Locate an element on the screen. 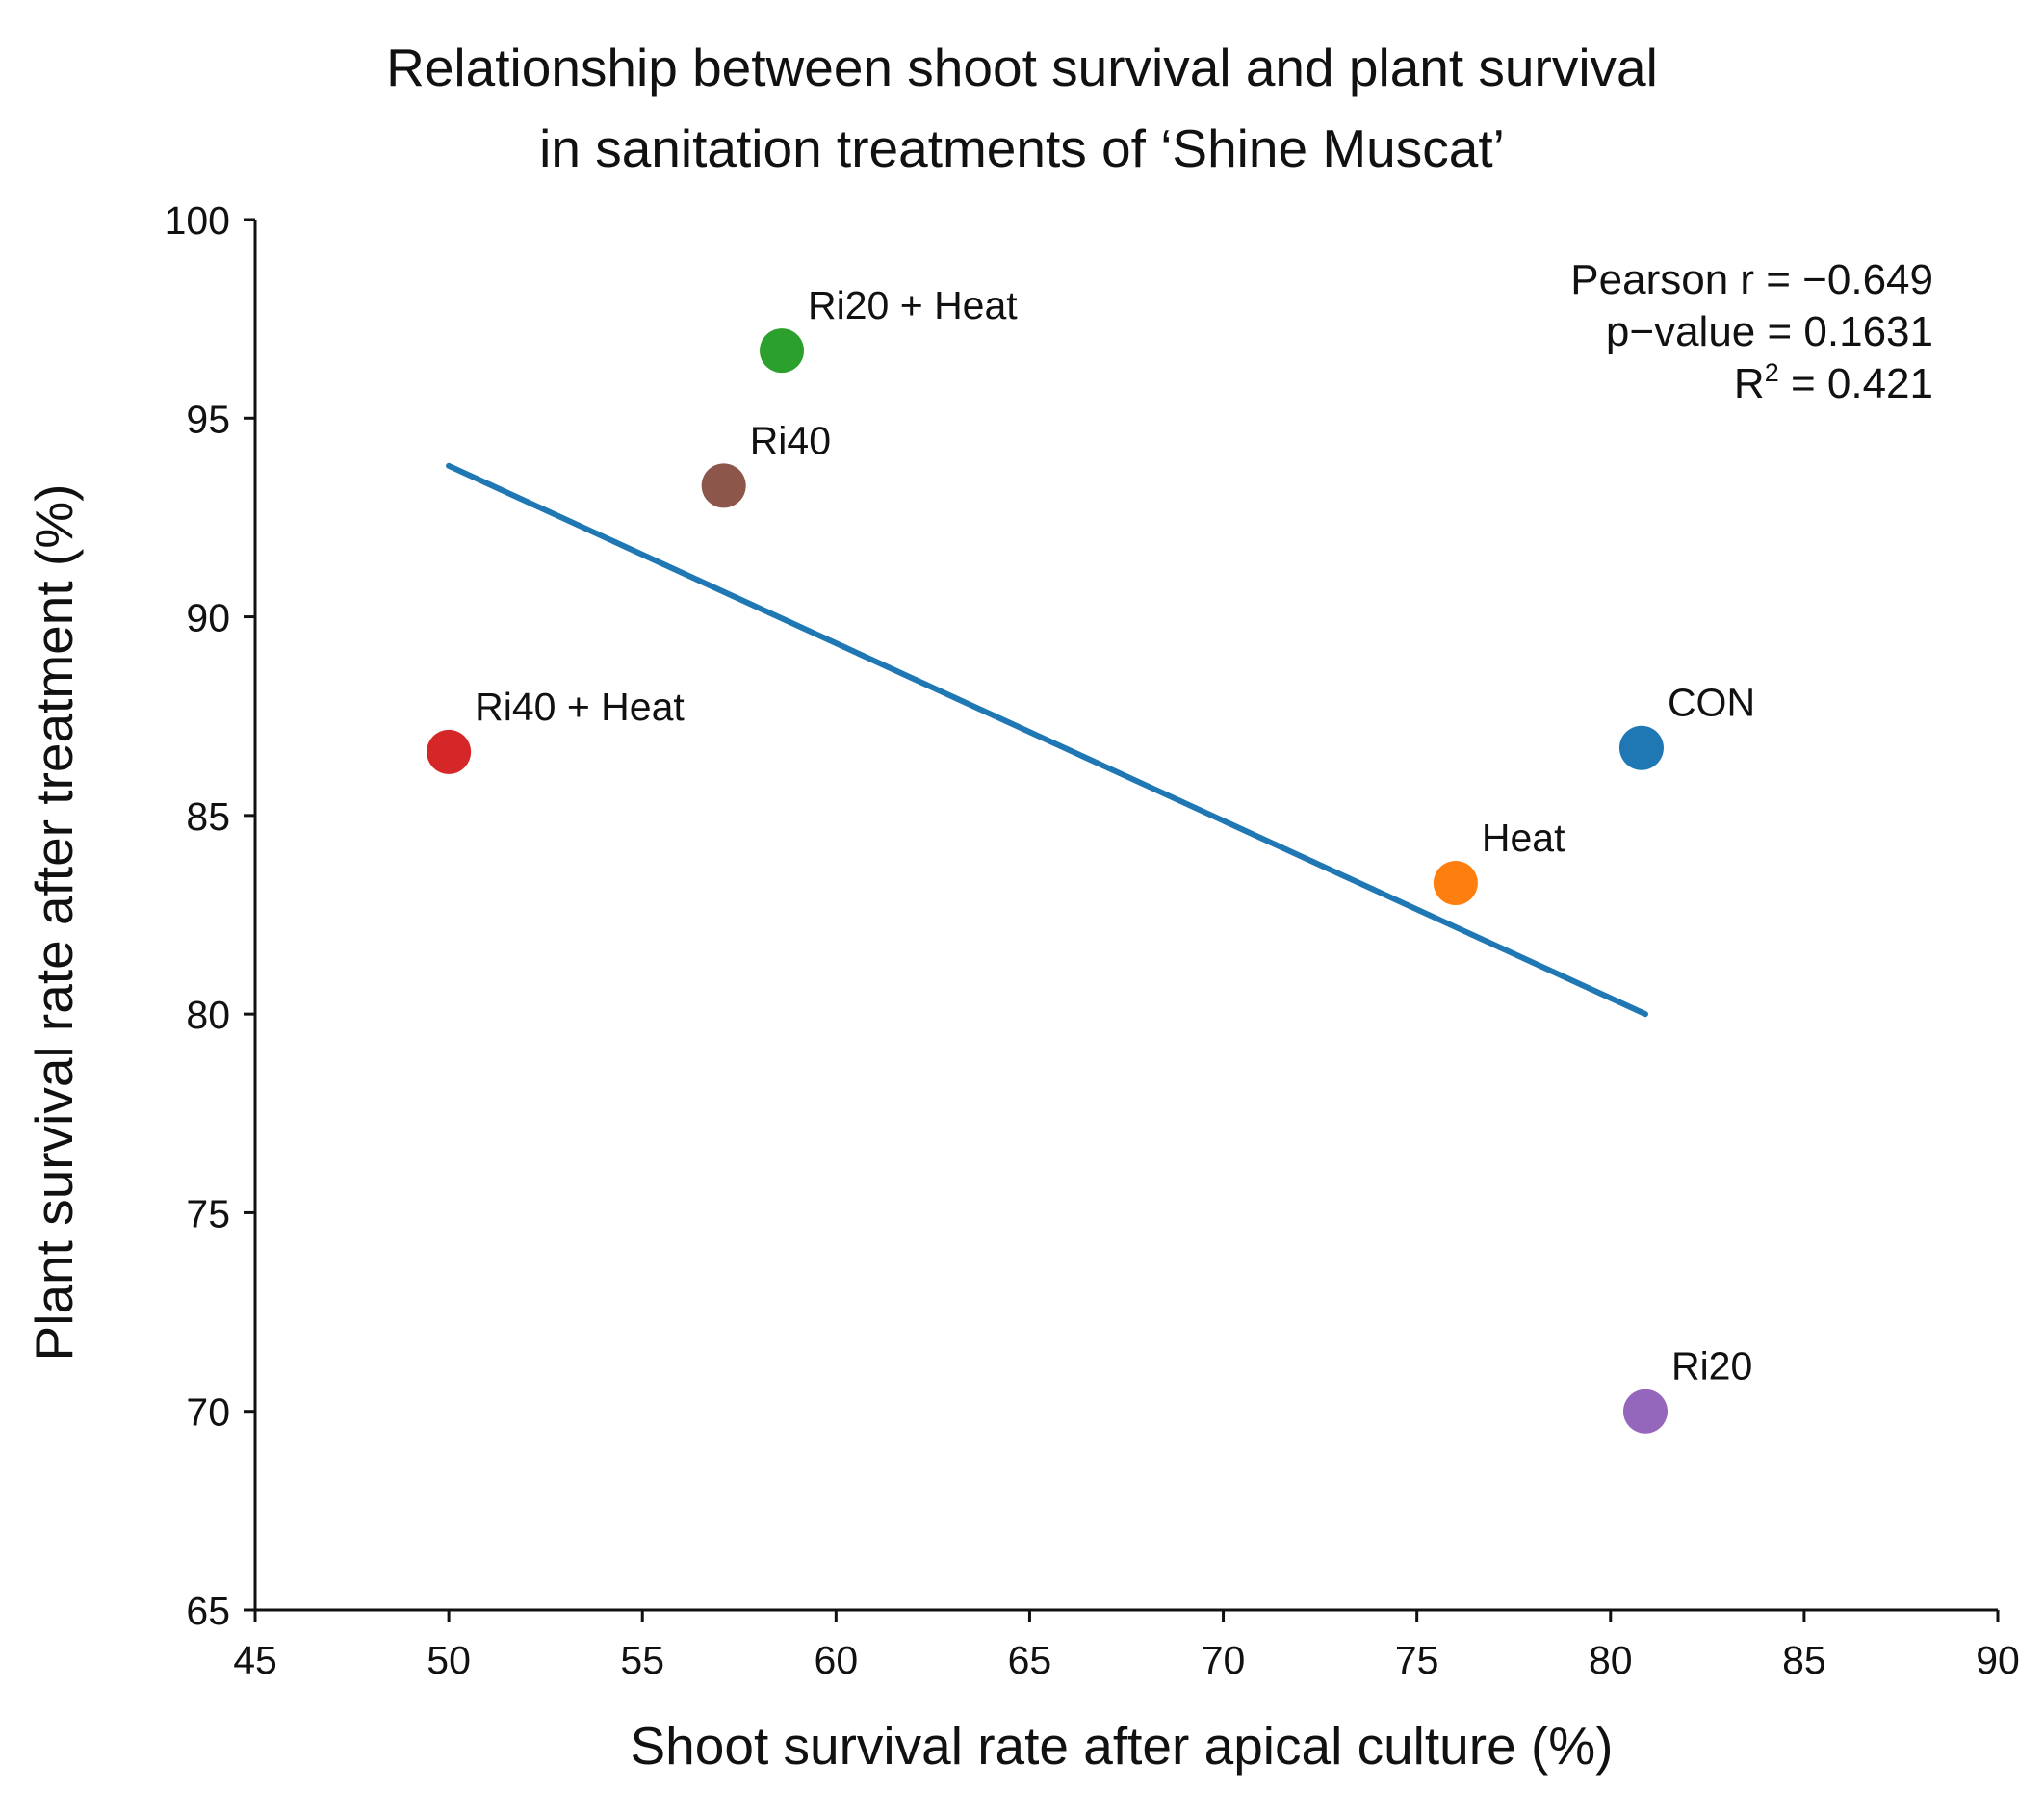 This screenshot has height=1817, width=2044. y-tick-label: 100 is located at coordinates (197, 220).